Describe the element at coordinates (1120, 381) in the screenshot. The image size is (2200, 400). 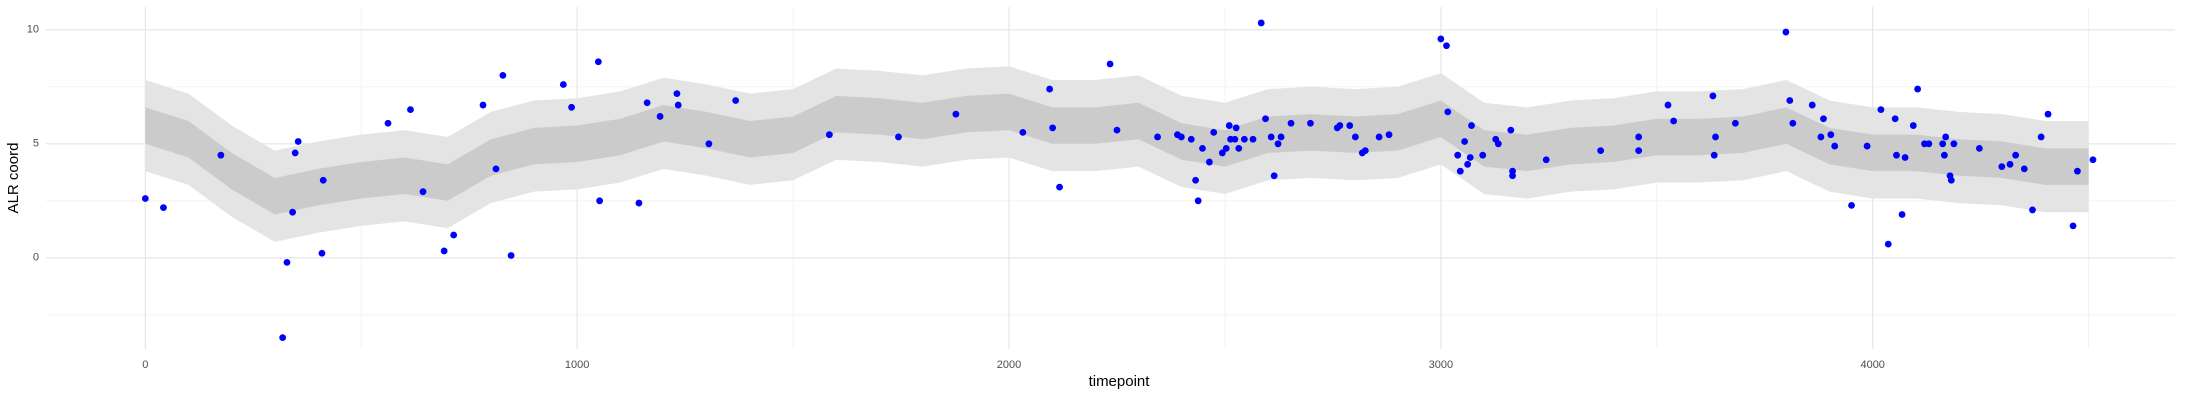
I see `x-axis-title: timepoint` at that location.